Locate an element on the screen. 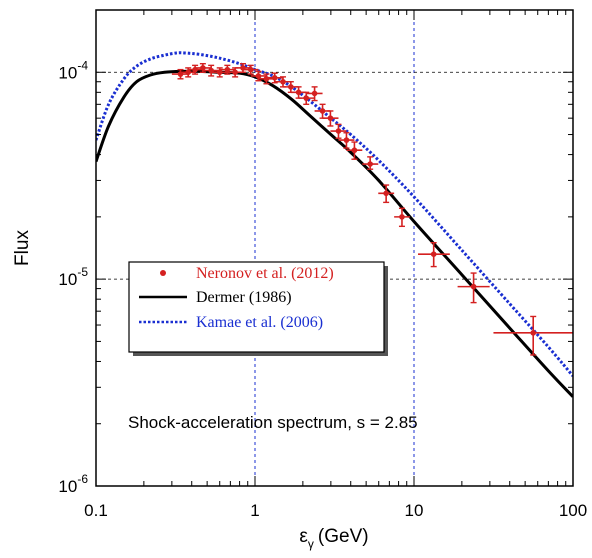  x-axis-title: εγ (GeV) is located at coordinates (333, 538).